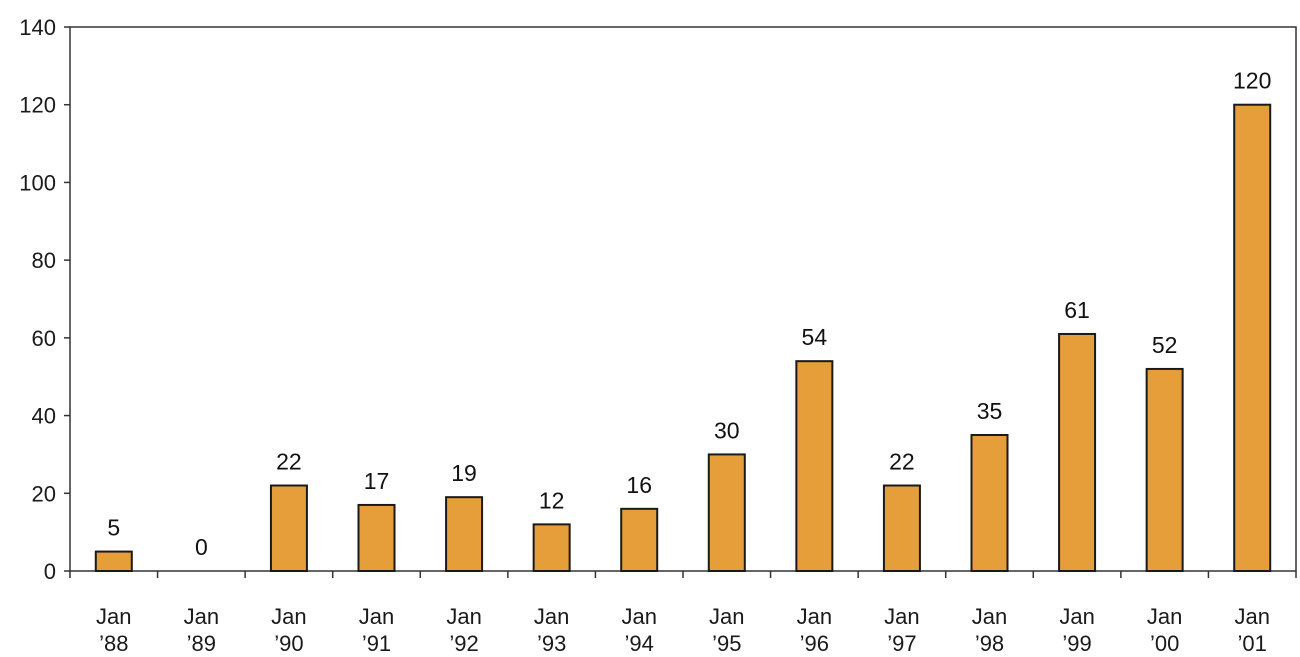 This screenshot has width=1300, height=657. I want to click on data-label: 12, so click(552, 500).